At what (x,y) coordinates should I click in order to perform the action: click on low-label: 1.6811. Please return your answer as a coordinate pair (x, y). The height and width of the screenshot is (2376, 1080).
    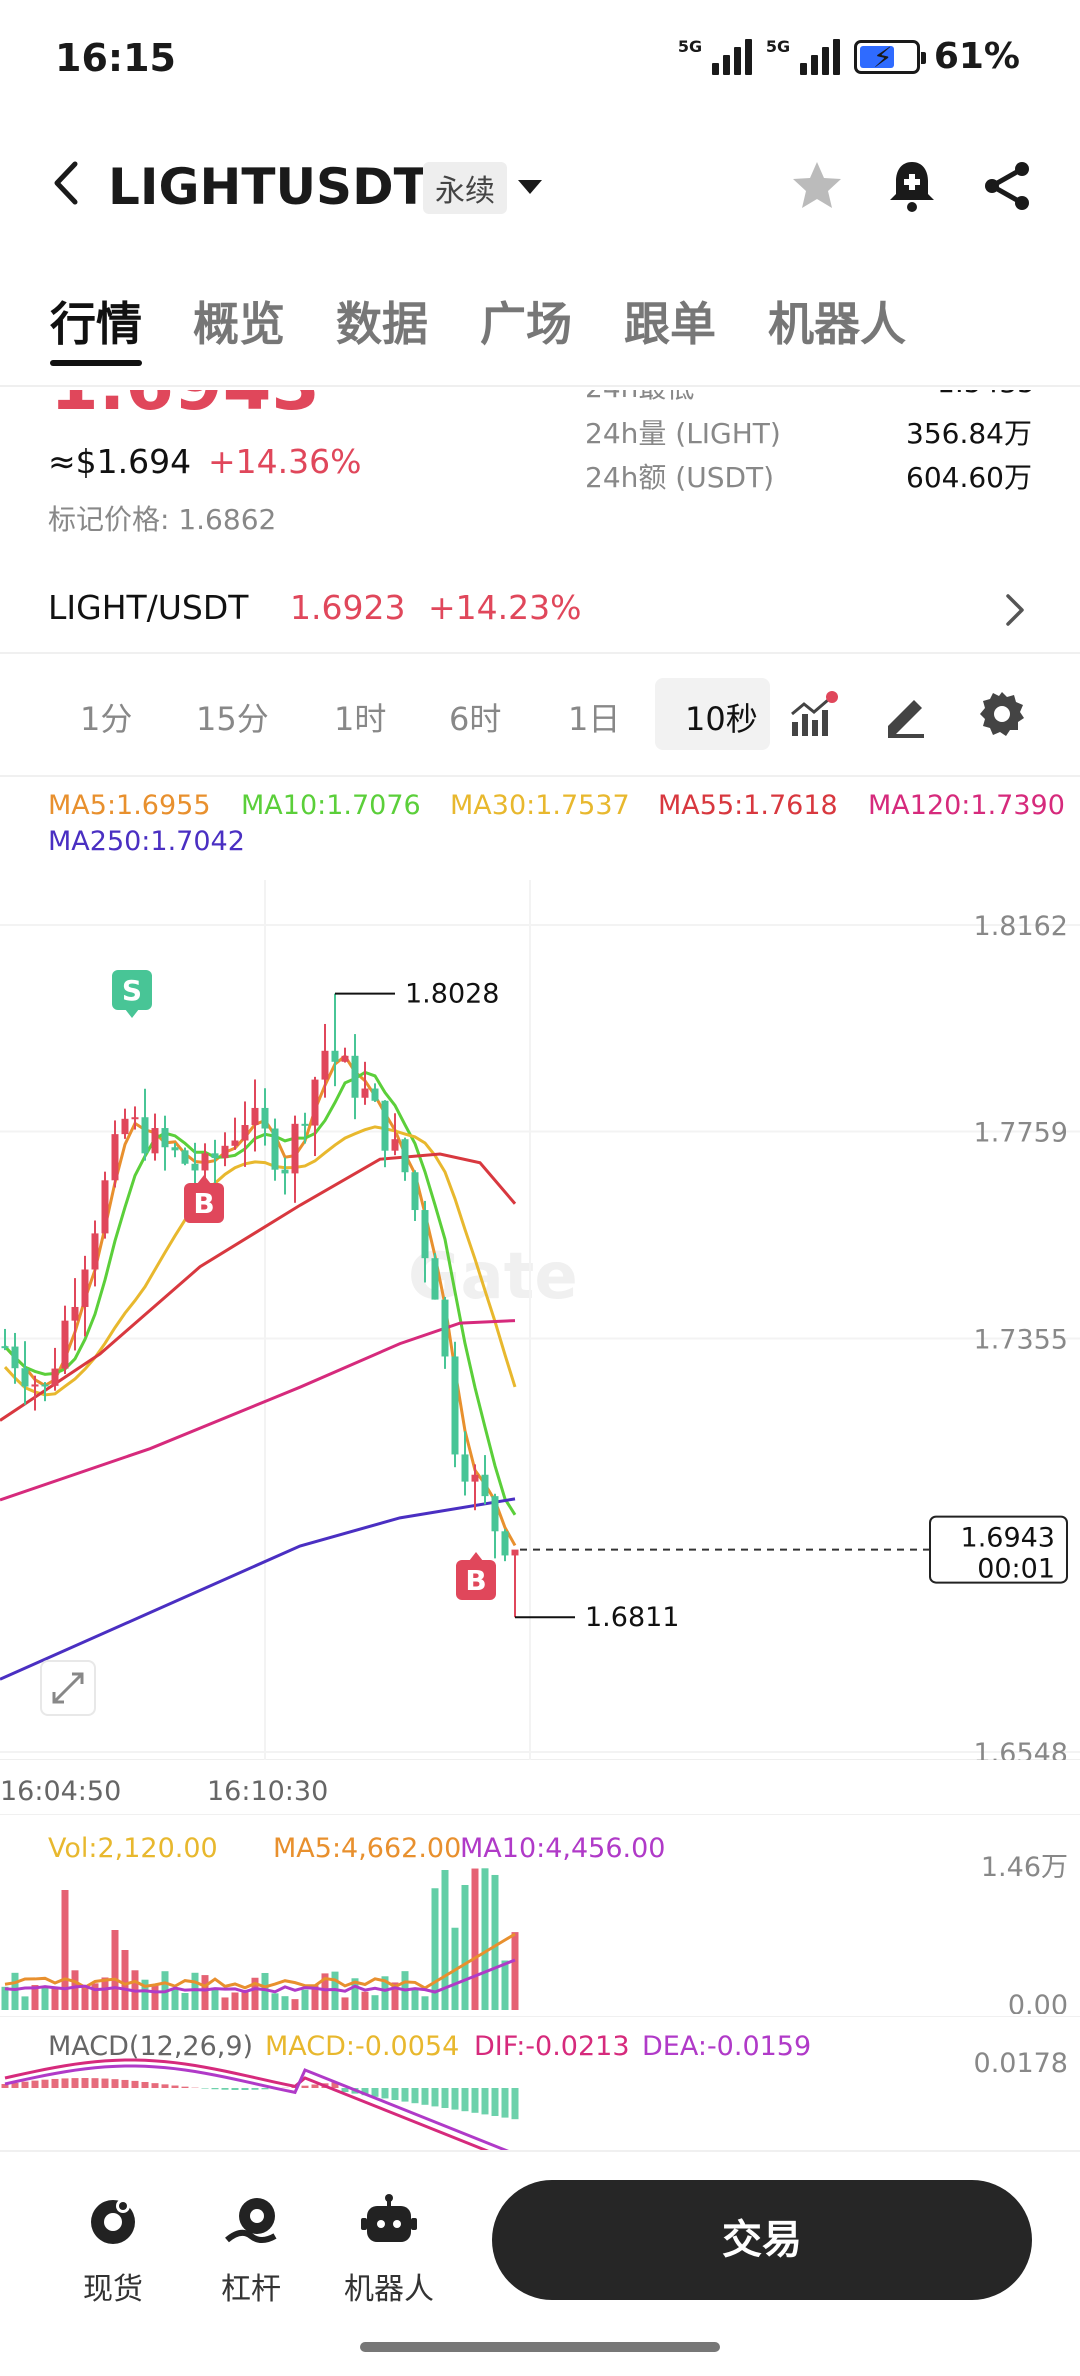
    Looking at the image, I should click on (632, 1617).